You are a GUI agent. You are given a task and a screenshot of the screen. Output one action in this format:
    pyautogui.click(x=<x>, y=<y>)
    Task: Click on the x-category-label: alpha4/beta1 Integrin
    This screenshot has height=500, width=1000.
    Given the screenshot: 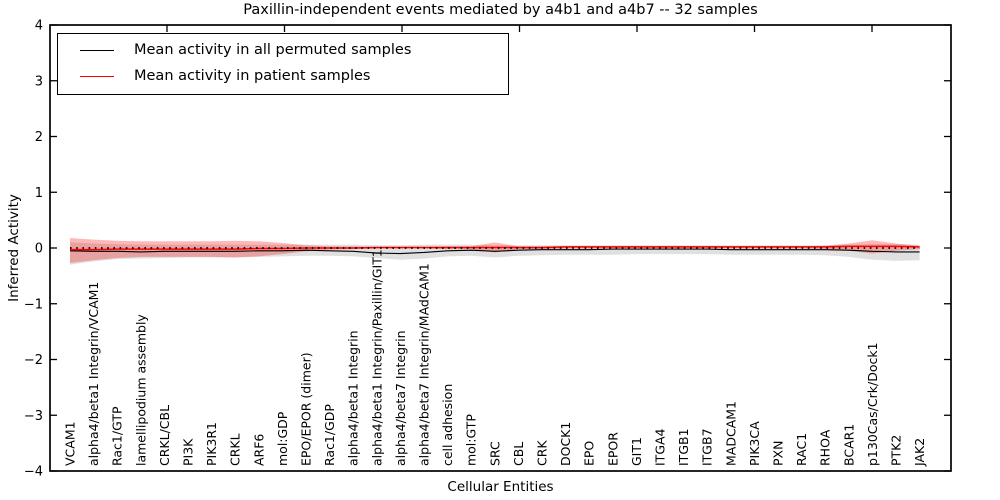 What is the action you would take?
    pyautogui.click(x=353, y=398)
    